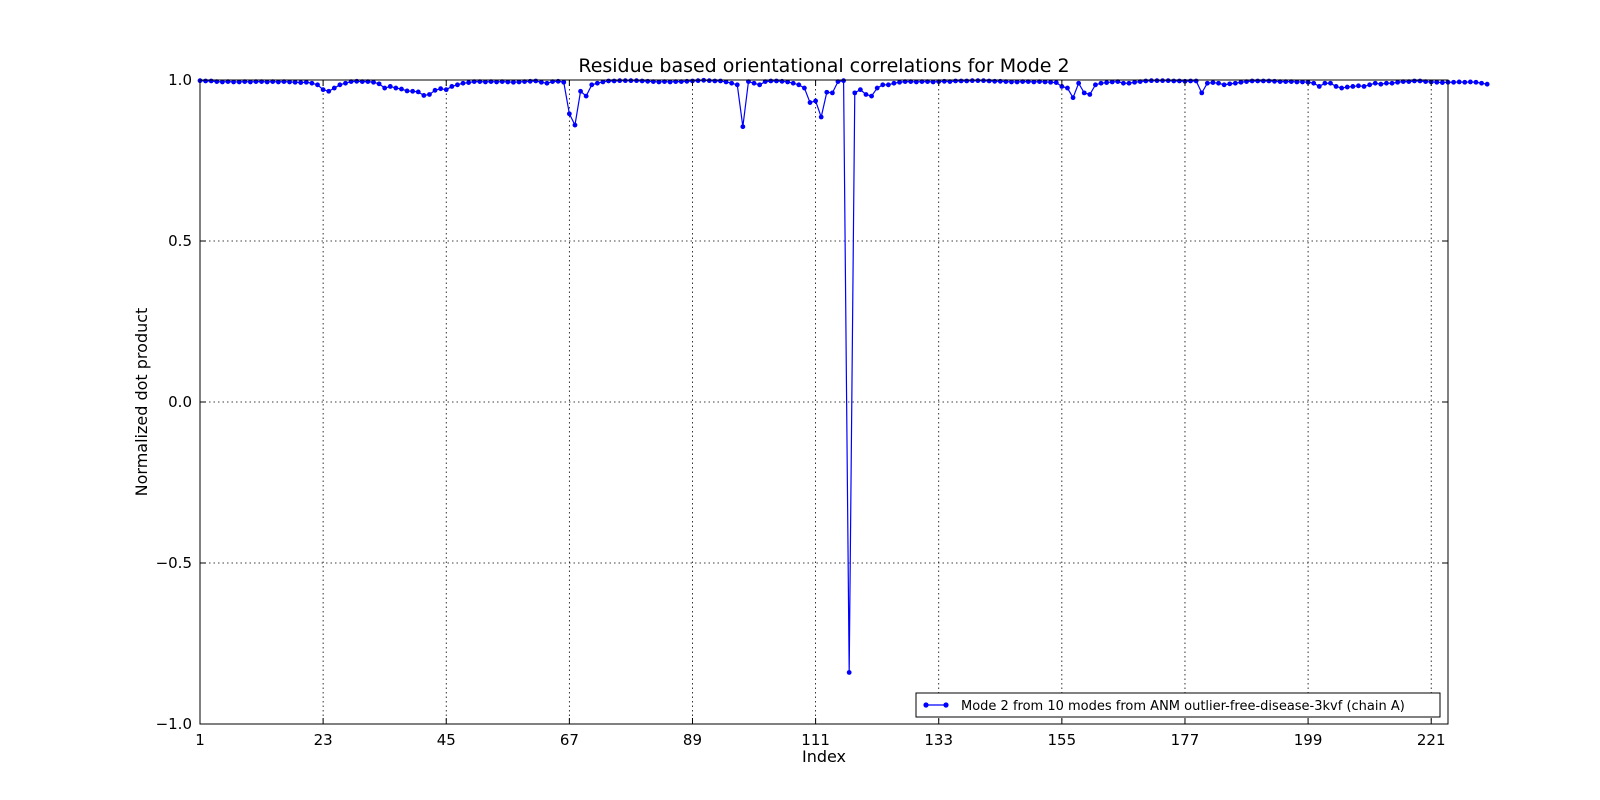 The image size is (1600, 800). What do you see at coordinates (1185, 740) in the screenshot?
I see `x-tick-label: 177` at bounding box center [1185, 740].